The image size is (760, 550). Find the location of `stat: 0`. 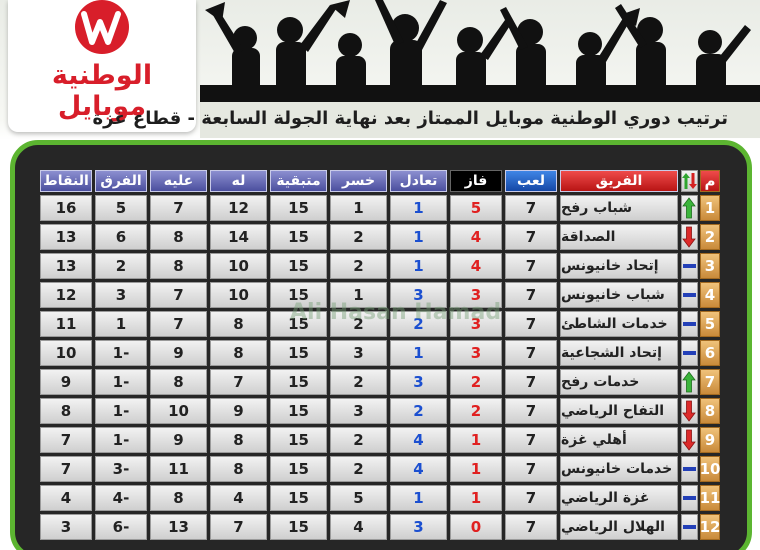

stat: 0 is located at coordinates (476, 527).